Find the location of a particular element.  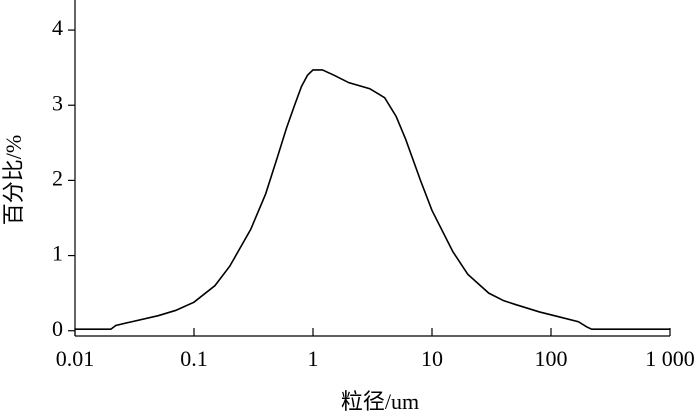

x-axis-label: 粒径/um is located at coordinates (380, 401).